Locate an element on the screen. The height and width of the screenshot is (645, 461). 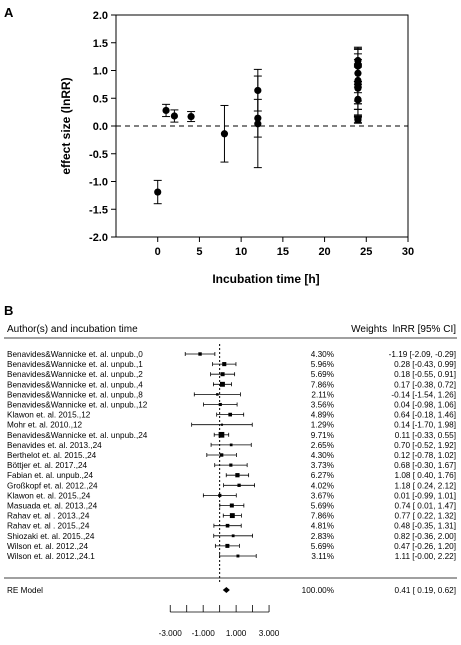
y-tick-label: 1.0 is located at coordinates (100, 72).